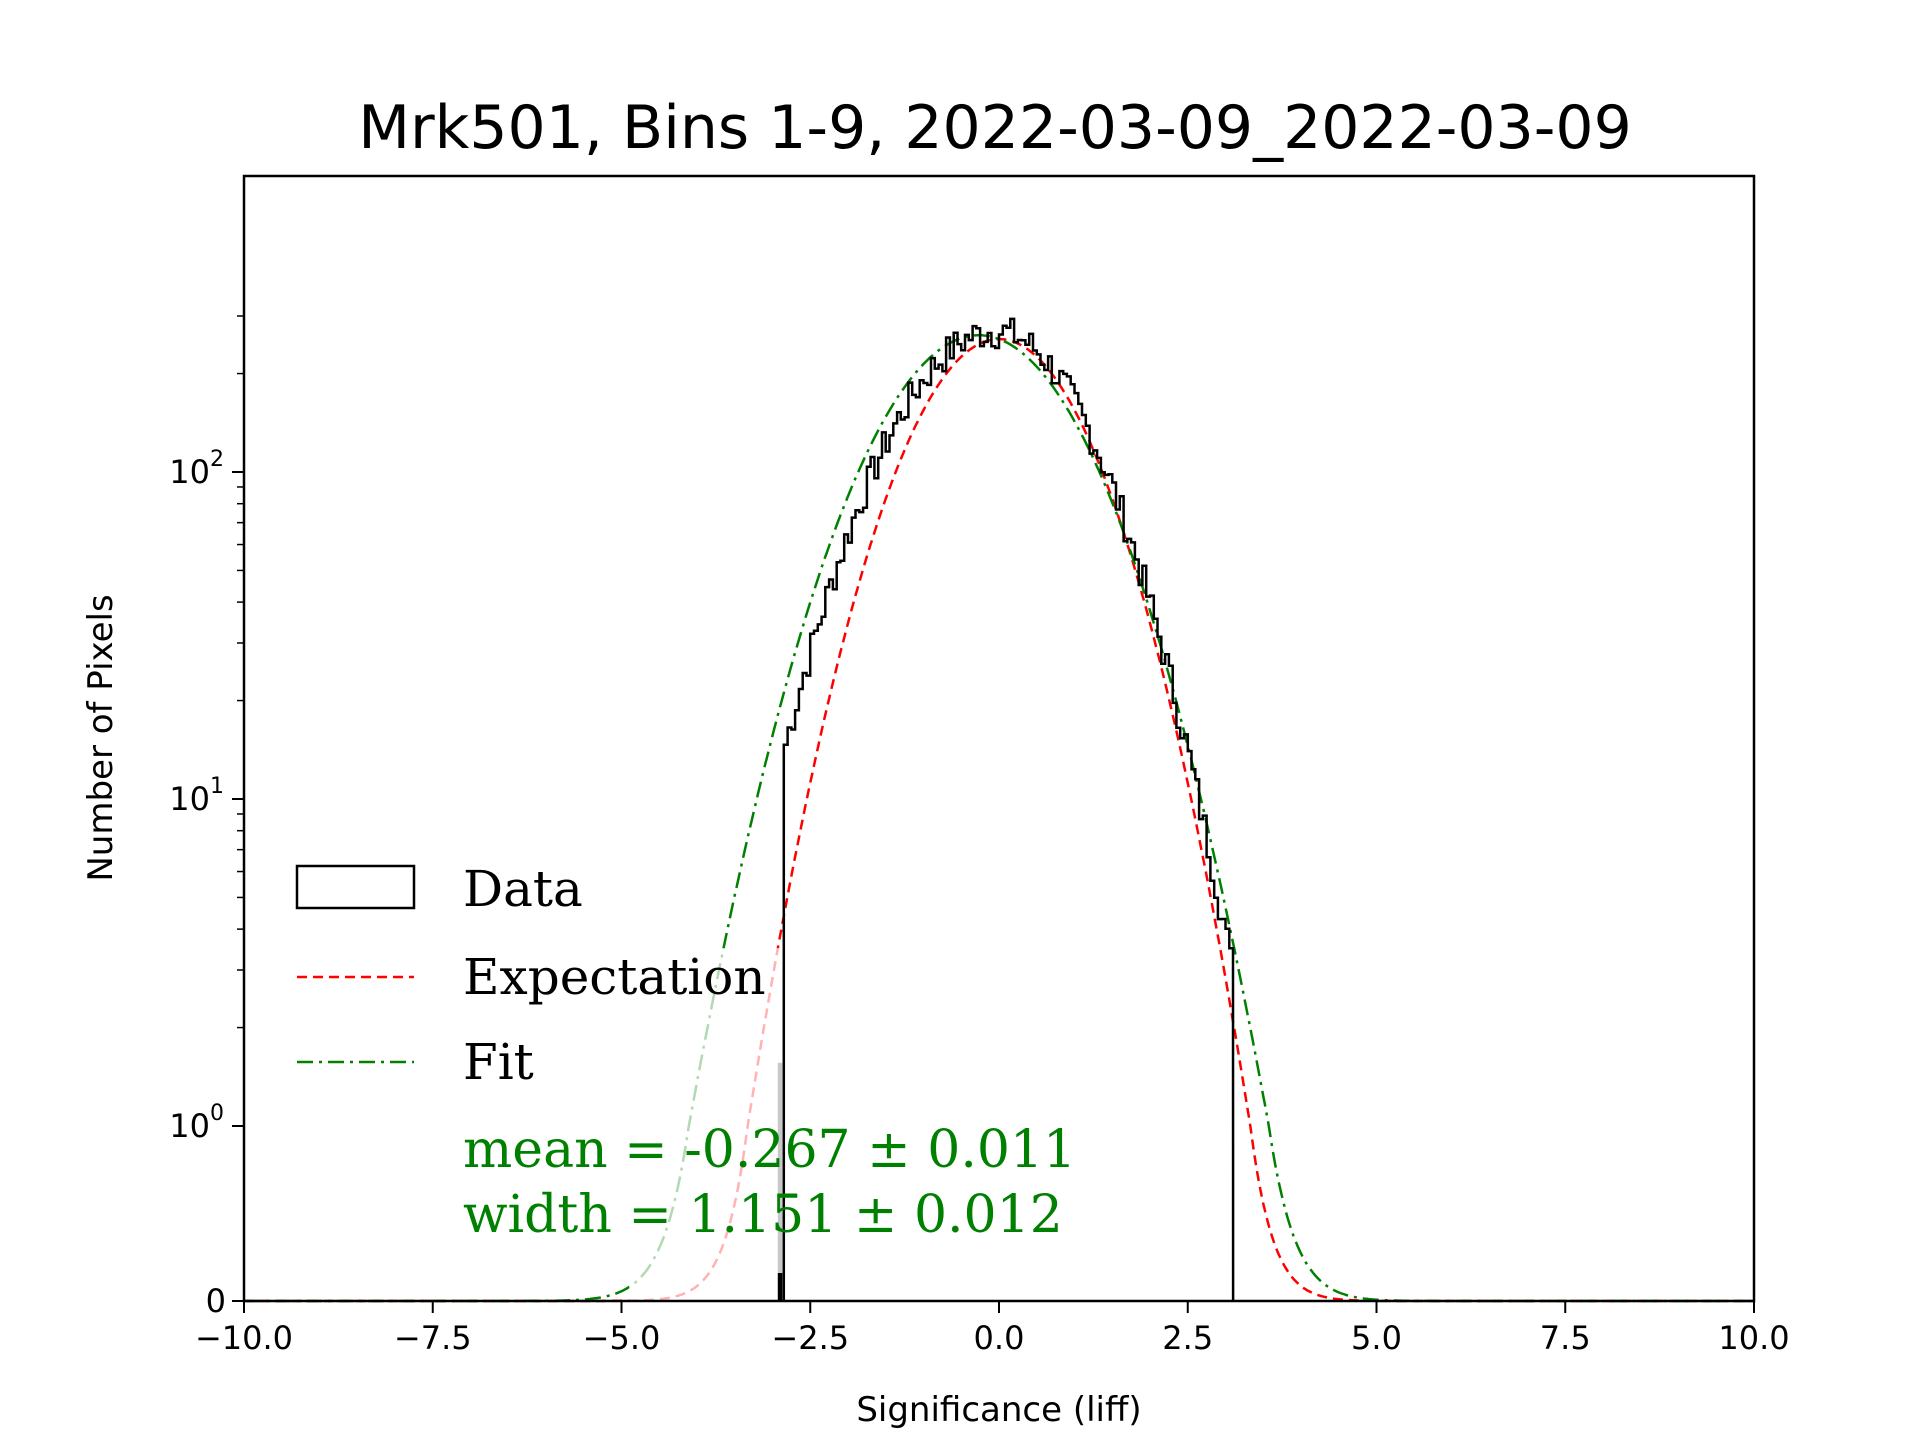 The image size is (1920, 1440). I want to click on y-tick-label: 0, so click(216, 1301).